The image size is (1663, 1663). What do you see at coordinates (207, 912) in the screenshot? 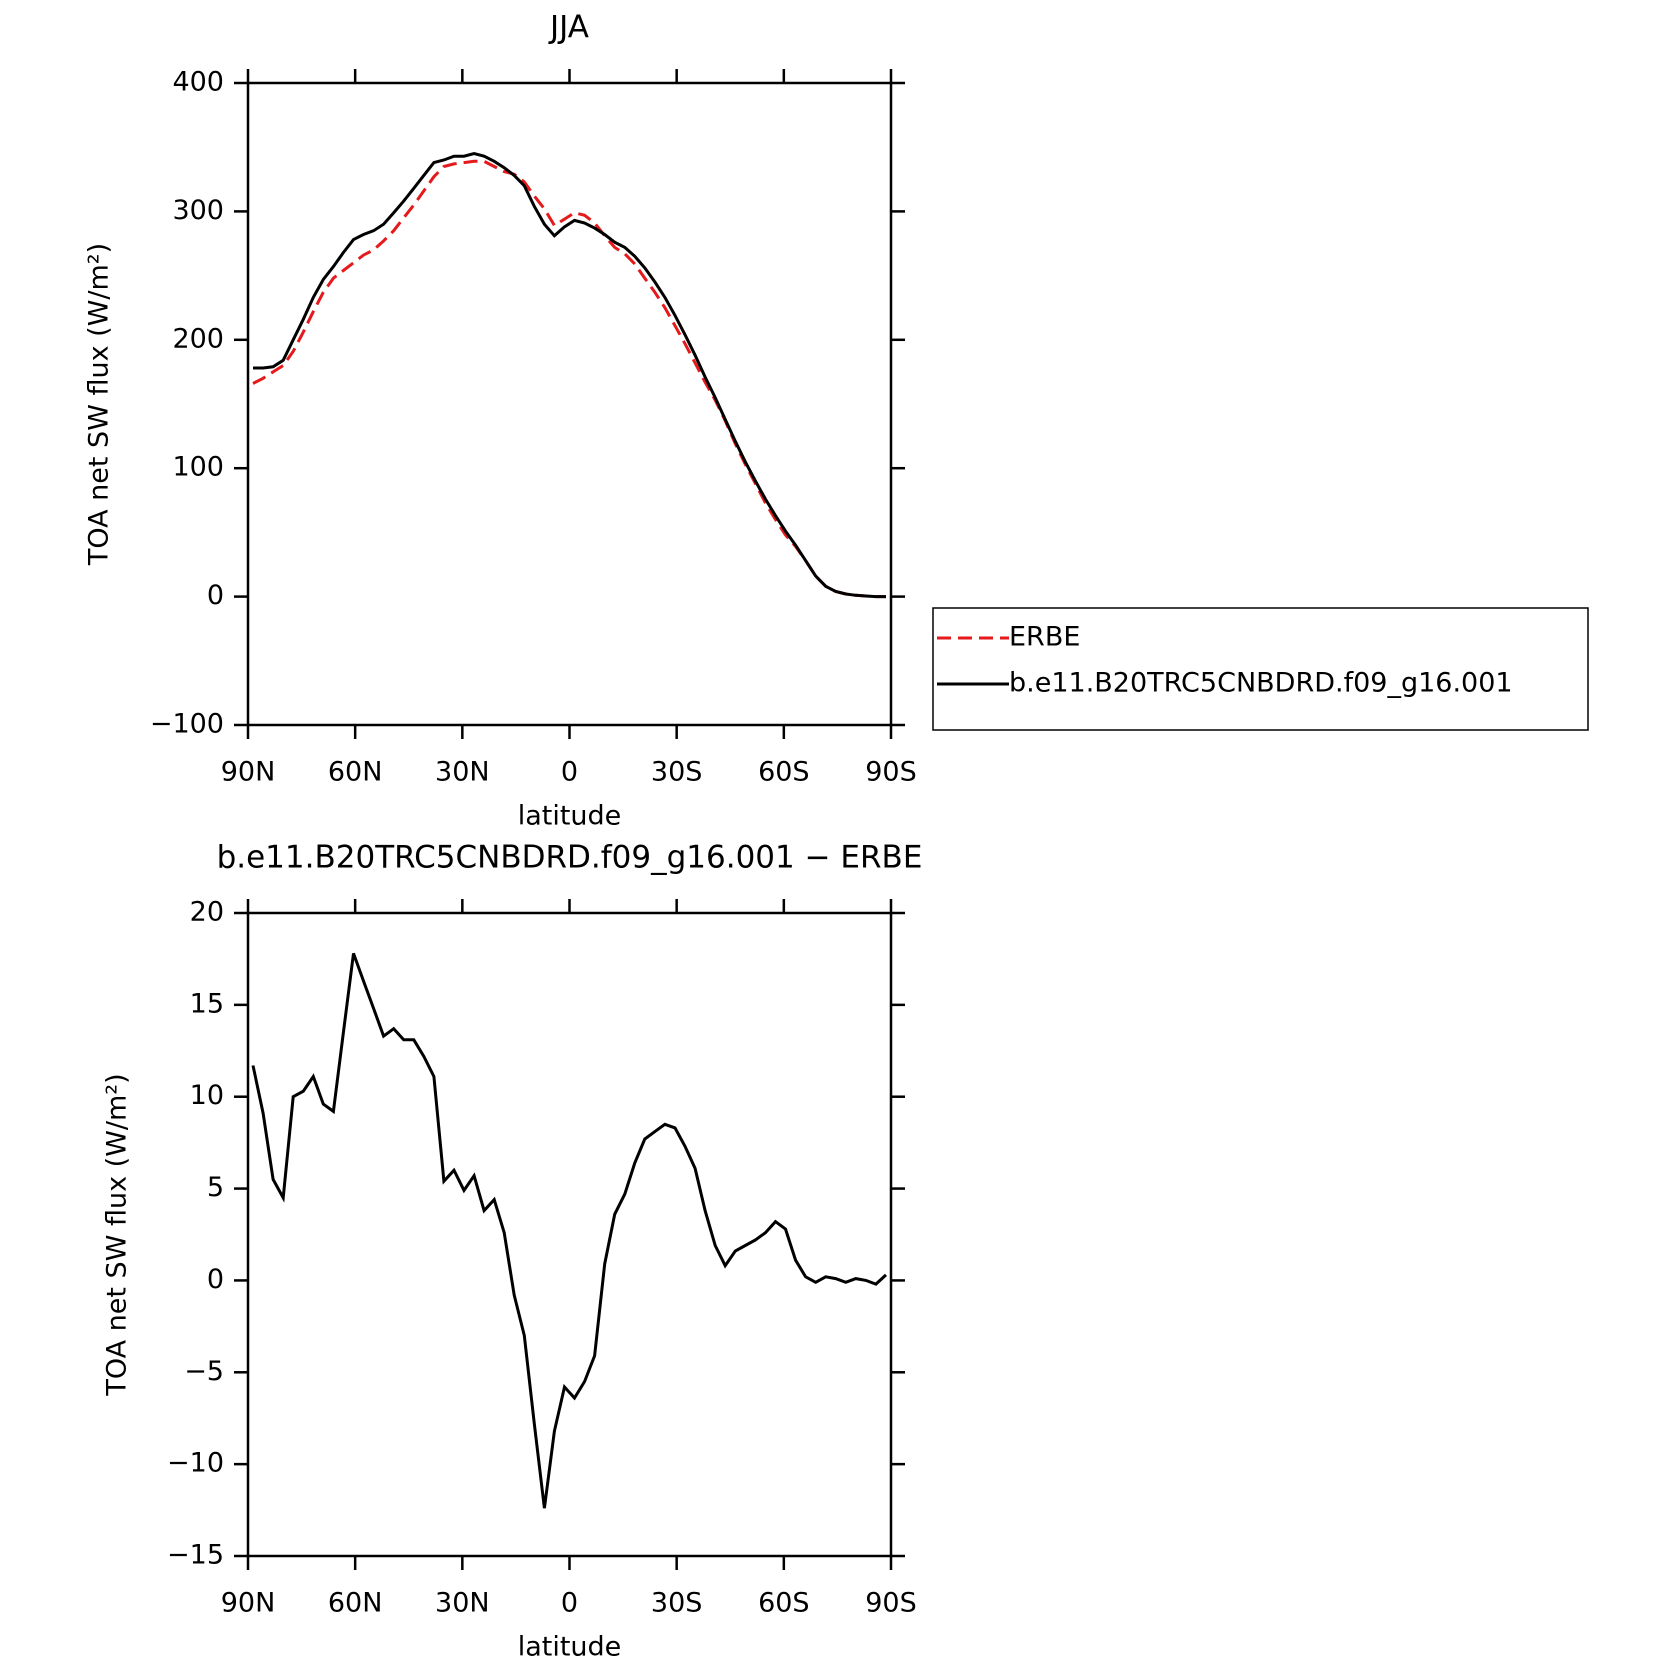
I see `y-tick-label: 20` at bounding box center [207, 912].